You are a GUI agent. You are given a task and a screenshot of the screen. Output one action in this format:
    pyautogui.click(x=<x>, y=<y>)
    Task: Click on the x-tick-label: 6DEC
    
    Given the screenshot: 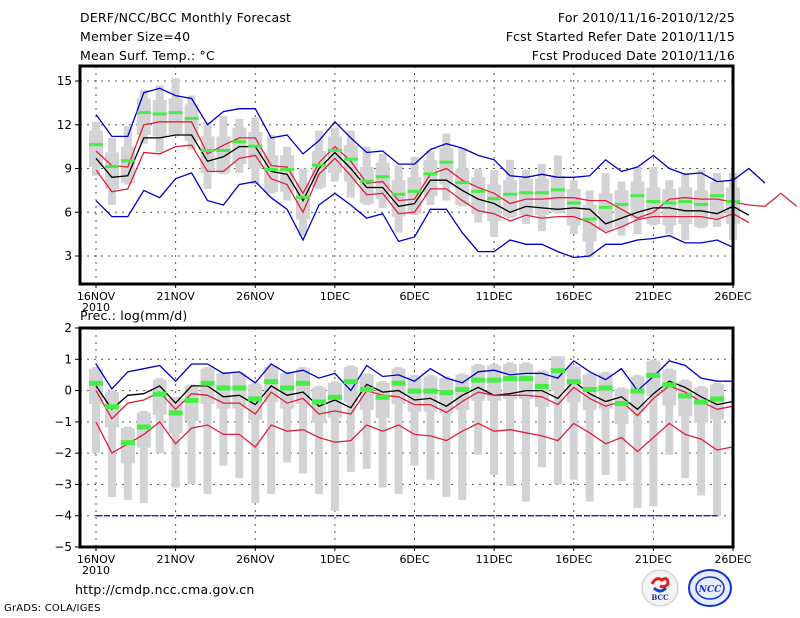 What is the action you would take?
    pyautogui.click(x=414, y=559)
    